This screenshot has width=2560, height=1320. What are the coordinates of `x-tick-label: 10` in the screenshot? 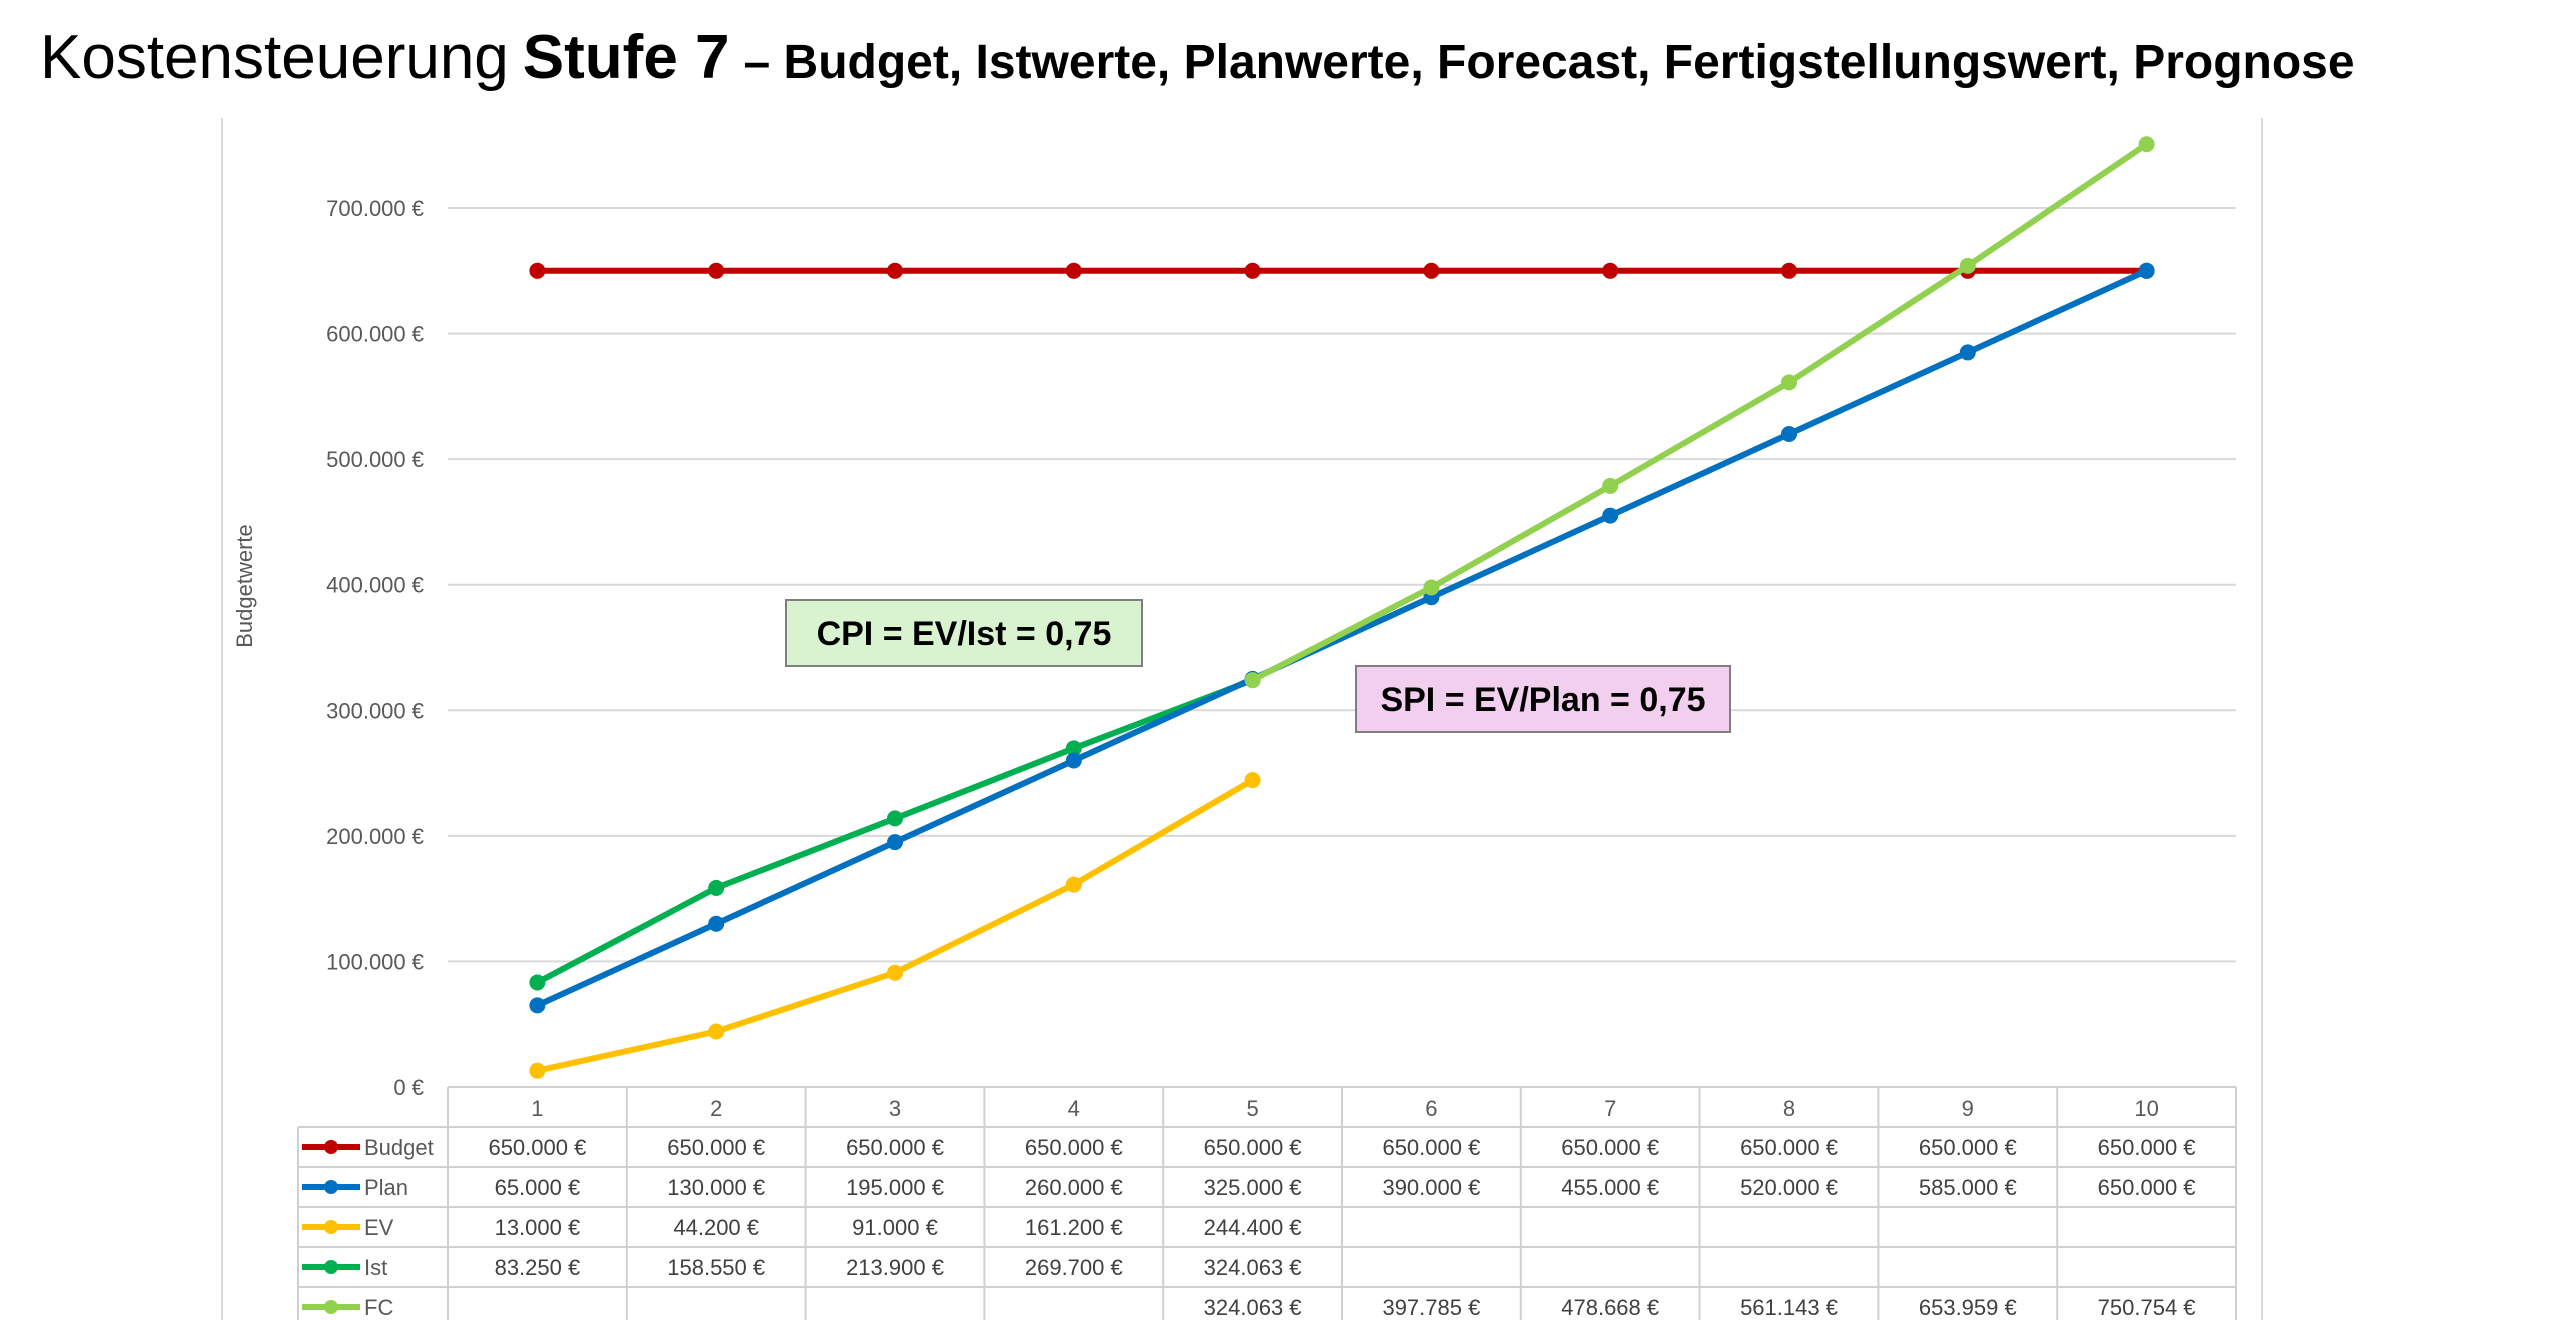 It's located at (2146, 1108).